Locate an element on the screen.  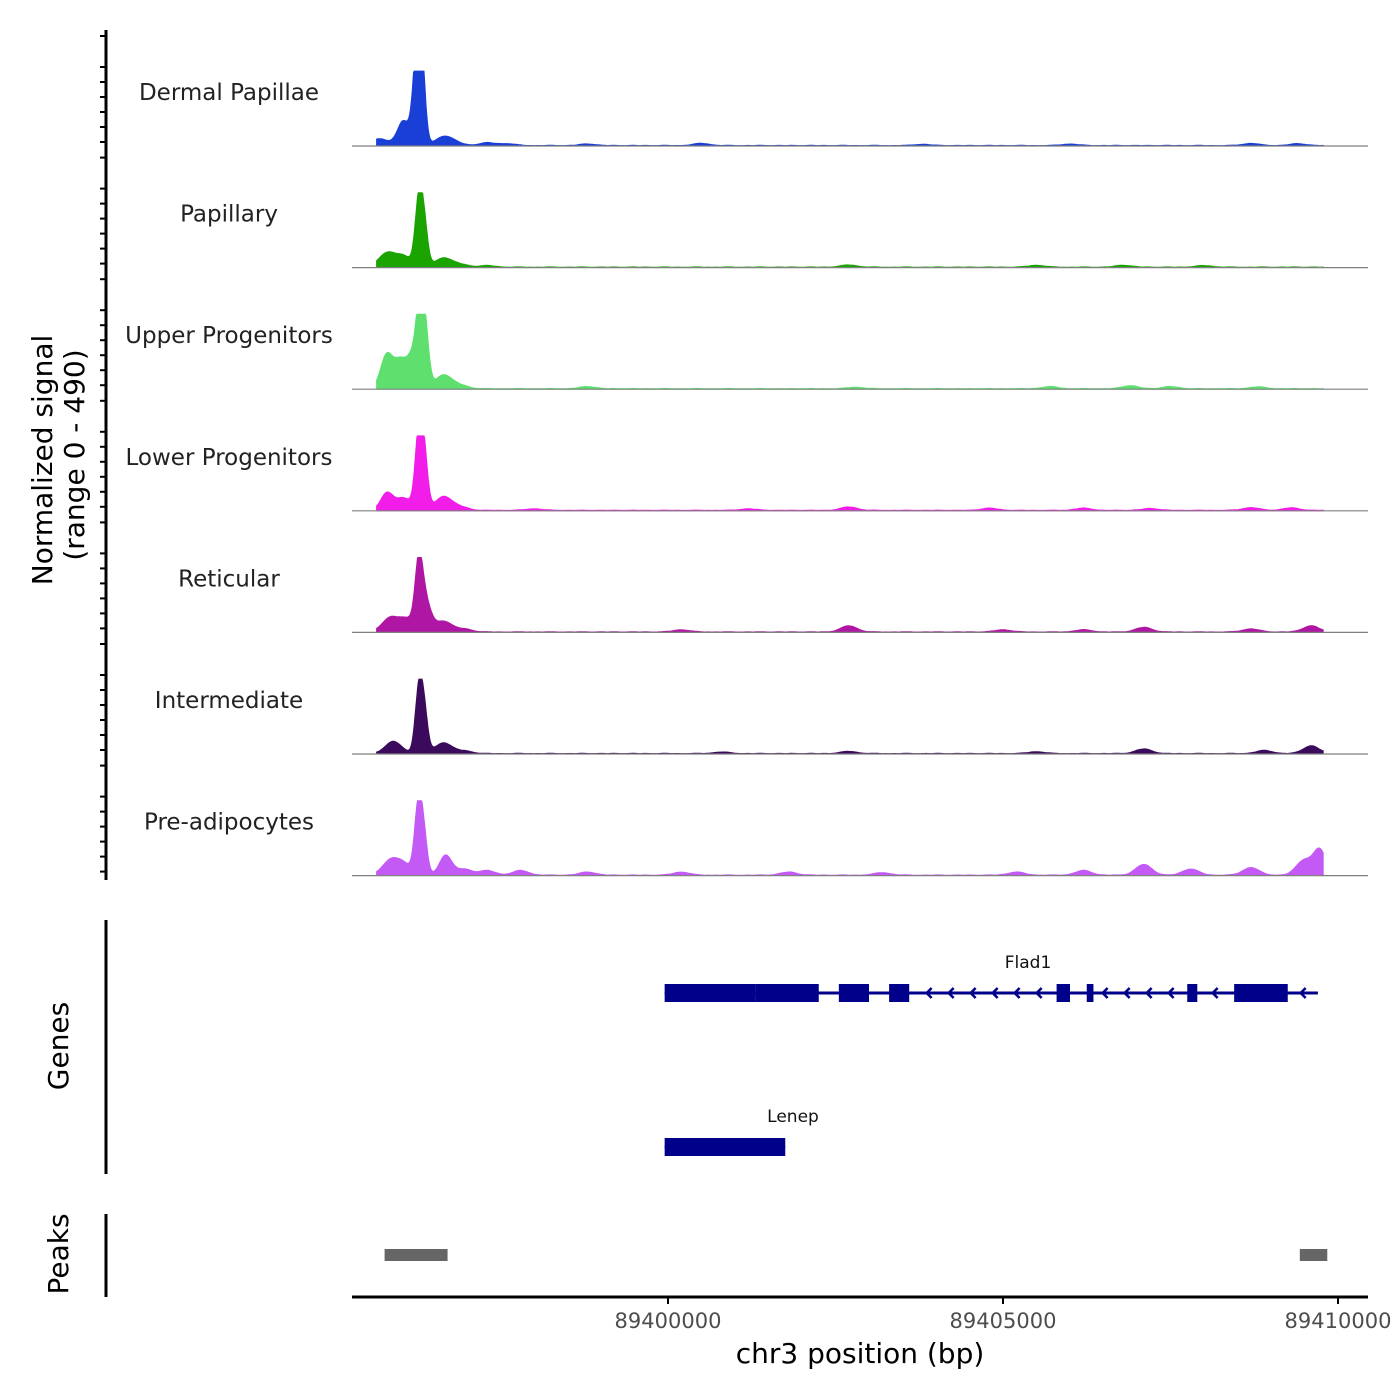
gene-panel: Flad1 Lenep is located at coordinates (991, 1054).